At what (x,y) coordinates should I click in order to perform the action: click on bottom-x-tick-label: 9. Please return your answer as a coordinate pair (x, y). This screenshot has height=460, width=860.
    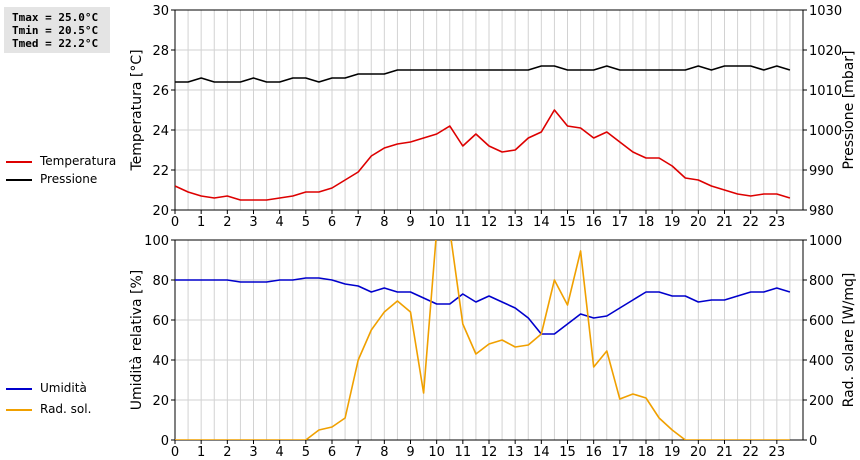
    Looking at the image, I should click on (410, 452).